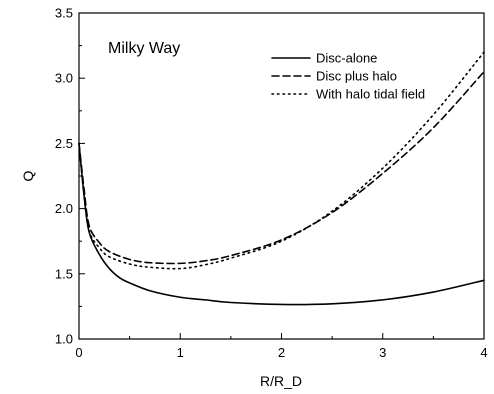  I want to click on y-tick-label: 1.0, so click(64, 339).